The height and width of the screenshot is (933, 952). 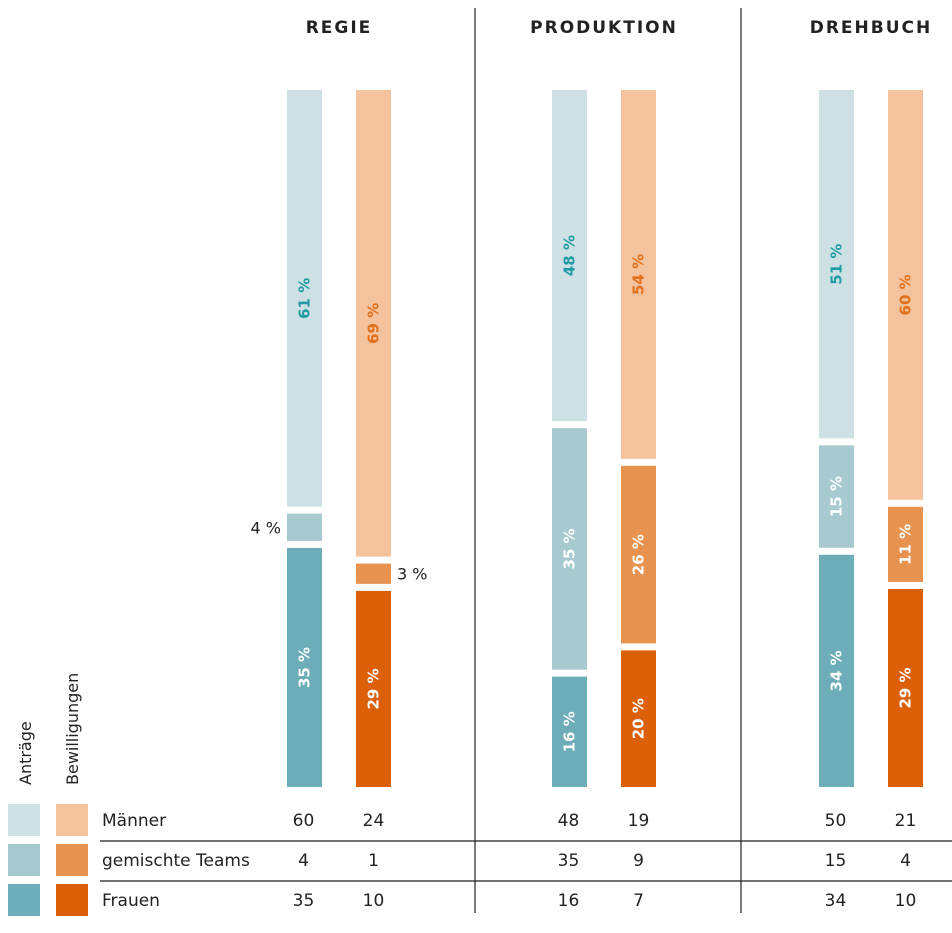 I want to click on table-cell-antraege-gemischte-teams: 35, so click(x=569, y=861).